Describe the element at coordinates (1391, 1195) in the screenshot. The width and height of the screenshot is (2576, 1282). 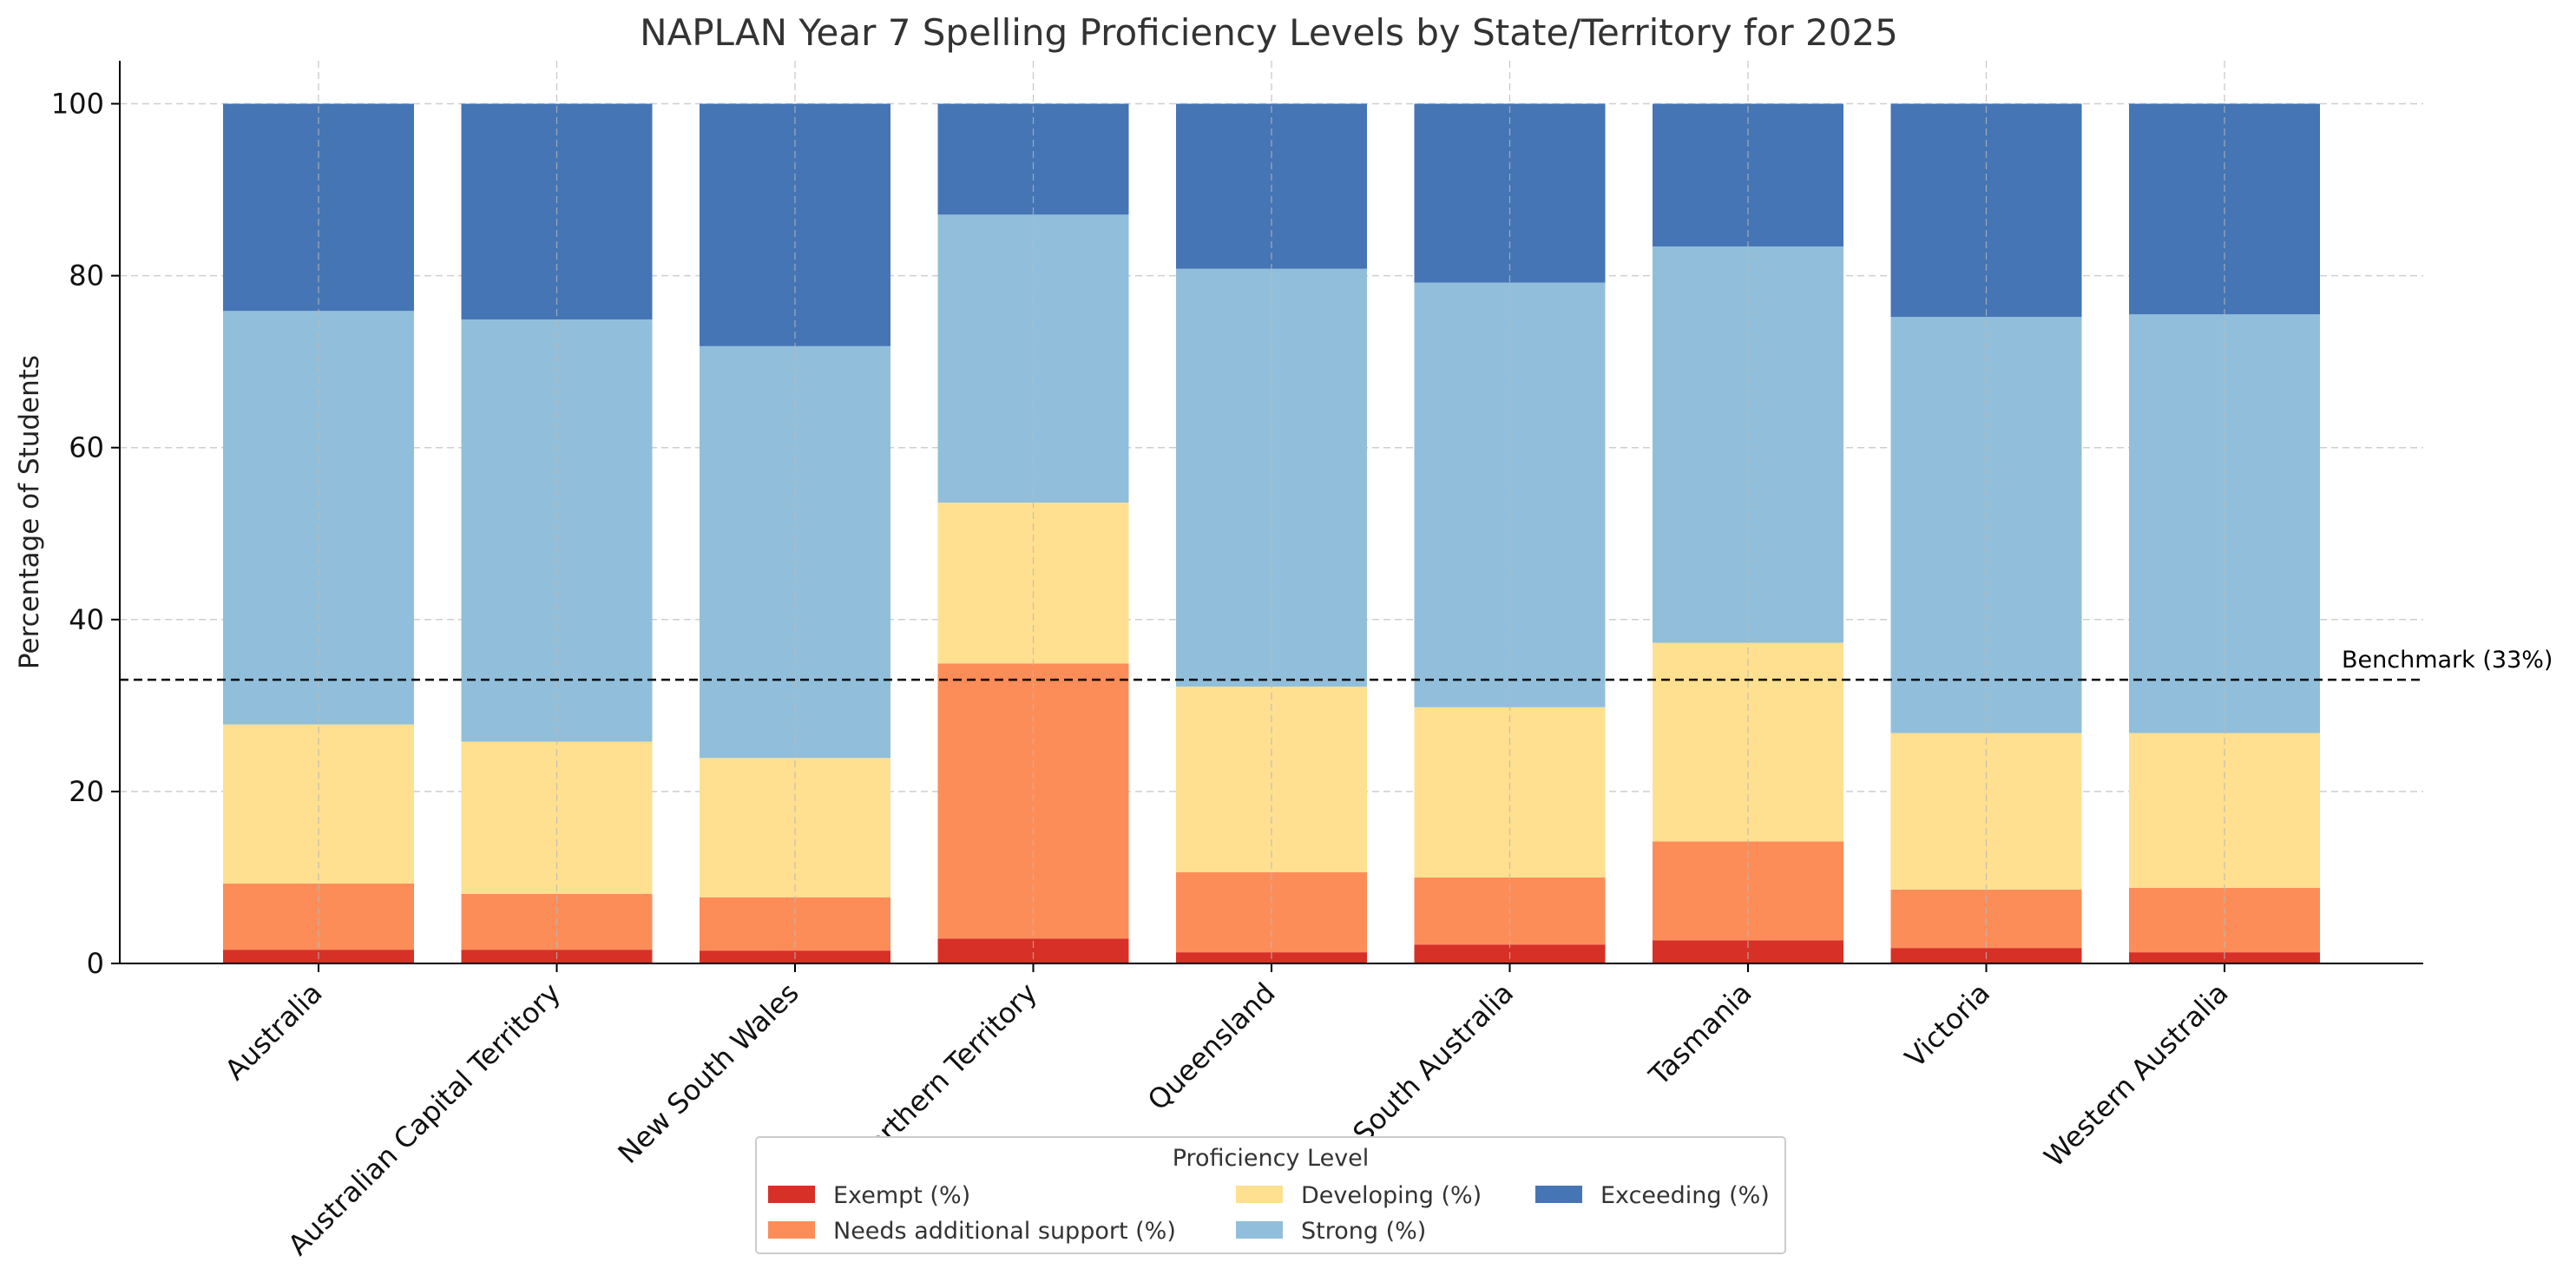
I see `legend-label: Developing (%)` at that location.